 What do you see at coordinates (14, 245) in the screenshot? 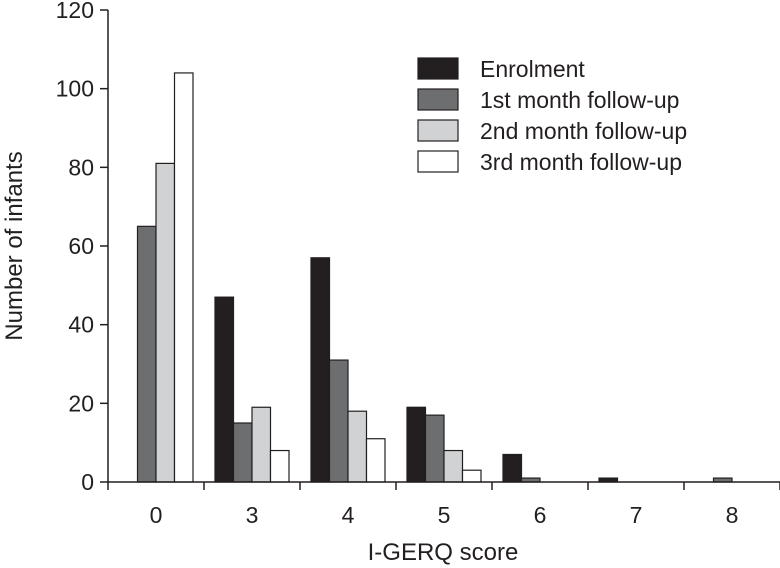
I see `y-axis-title: Number of infants` at bounding box center [14, 245].